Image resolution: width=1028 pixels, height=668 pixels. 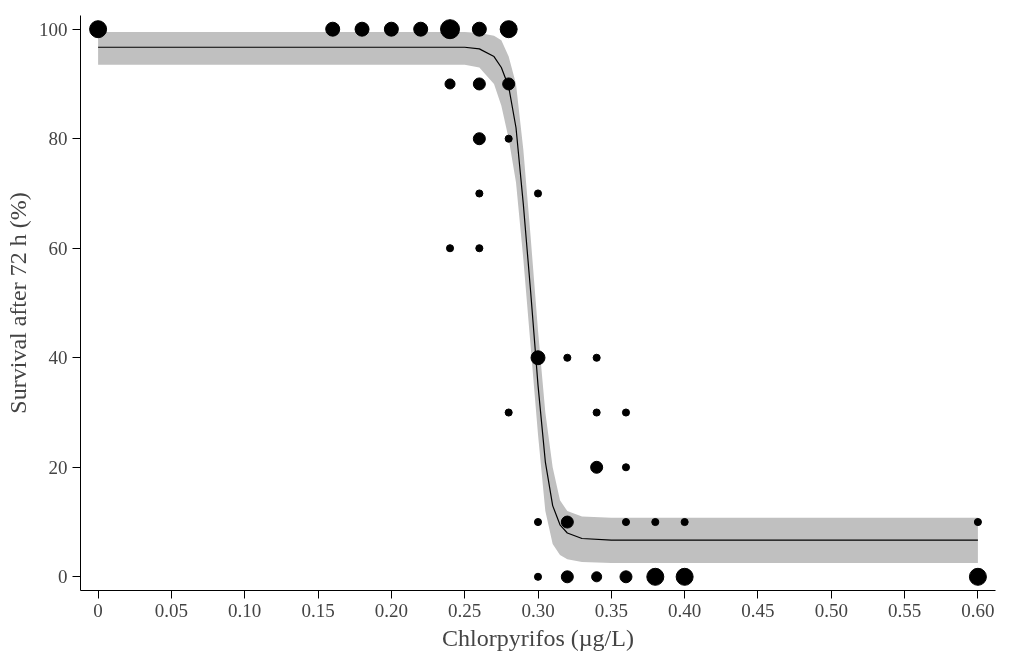 I want to click on x-tick-label: 0.55, so click(x=904, y=610).